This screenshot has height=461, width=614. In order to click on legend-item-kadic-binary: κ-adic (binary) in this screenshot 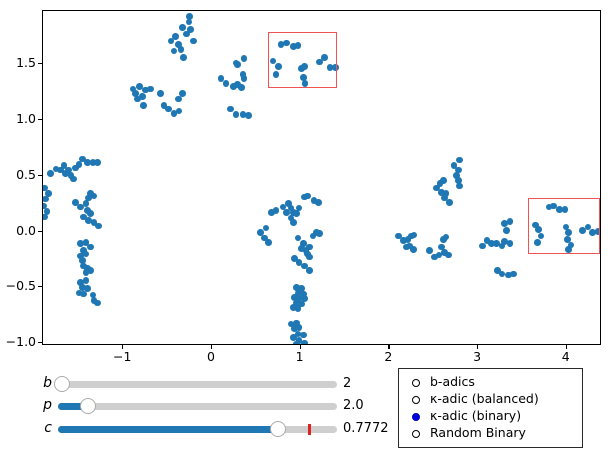, I will do `click(490, 416)`.